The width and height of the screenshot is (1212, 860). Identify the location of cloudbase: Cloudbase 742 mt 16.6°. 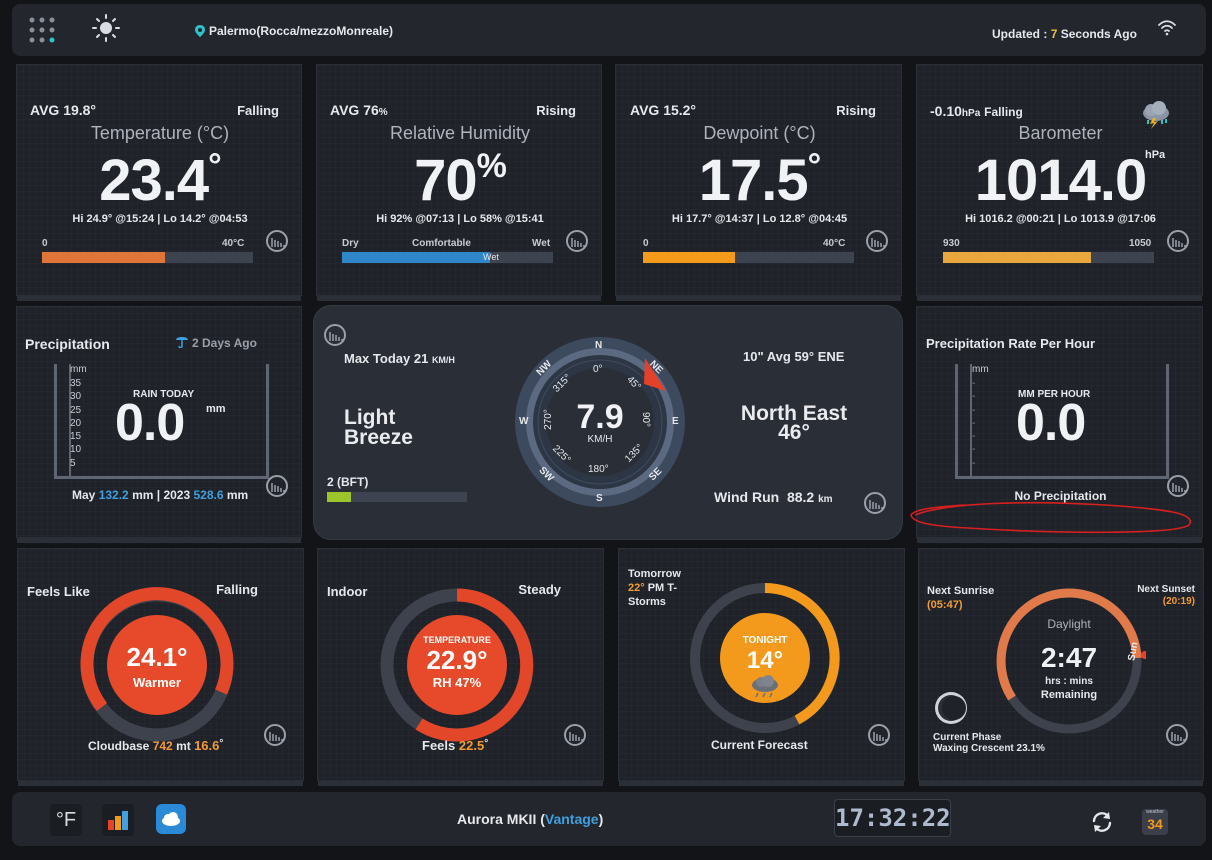
(155, 745).